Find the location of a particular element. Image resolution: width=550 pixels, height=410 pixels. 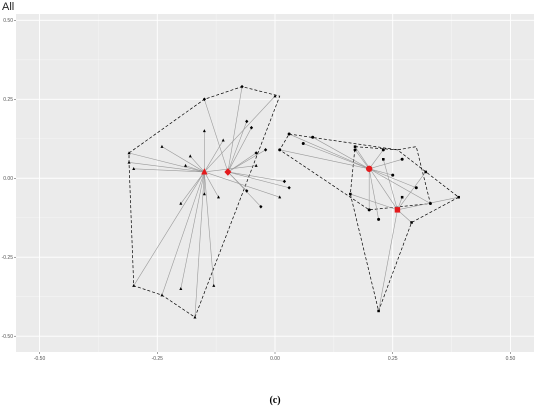

x-tick-label: -0.50 is located at coordinates (40, 359).